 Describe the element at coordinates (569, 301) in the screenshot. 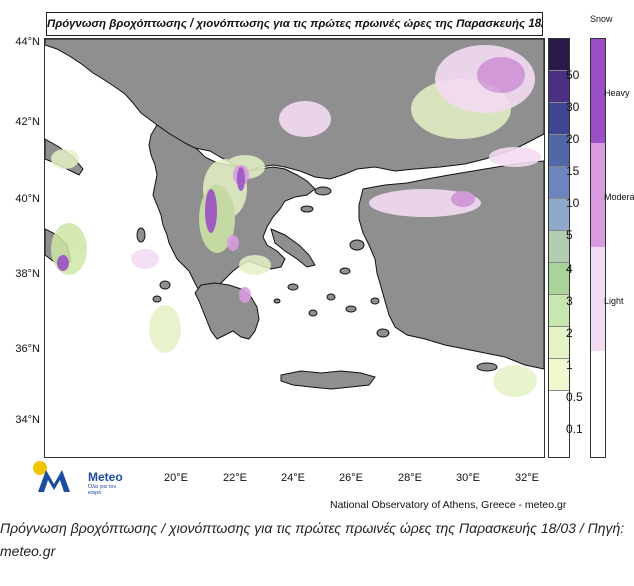

I see `rain-legend-value: 3` at that location.